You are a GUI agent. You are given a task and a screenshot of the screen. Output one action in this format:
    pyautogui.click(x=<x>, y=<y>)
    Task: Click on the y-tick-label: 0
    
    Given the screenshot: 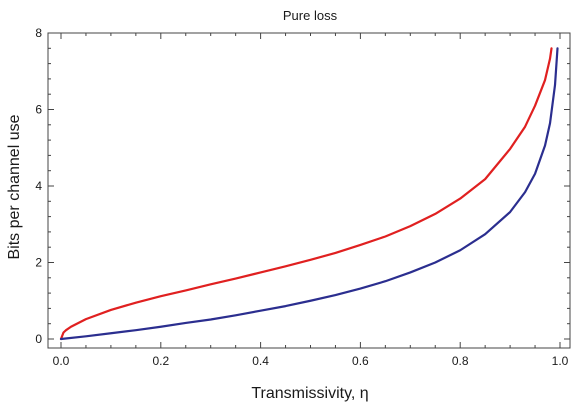 What is the action you would take?
    pyautogui.click(x=38, y=339)
    